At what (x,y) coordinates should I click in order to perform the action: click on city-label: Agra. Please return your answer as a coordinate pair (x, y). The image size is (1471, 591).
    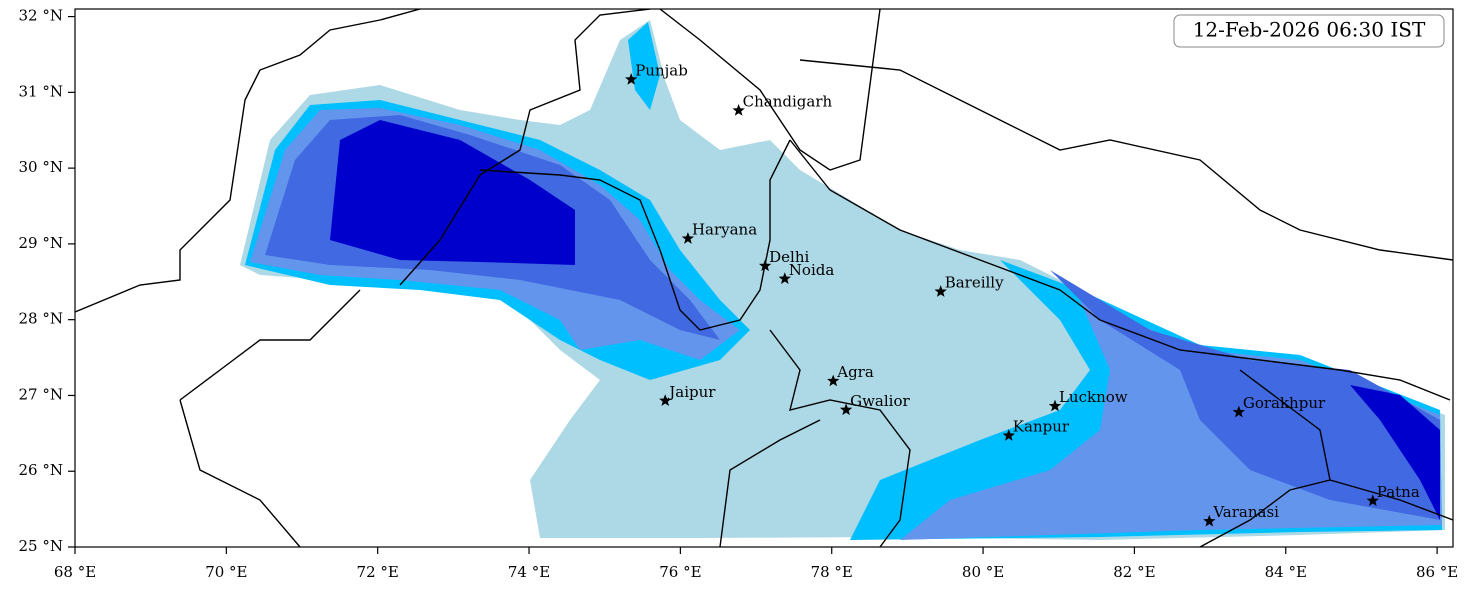
    Looking at the image, I should click on (855, 372).